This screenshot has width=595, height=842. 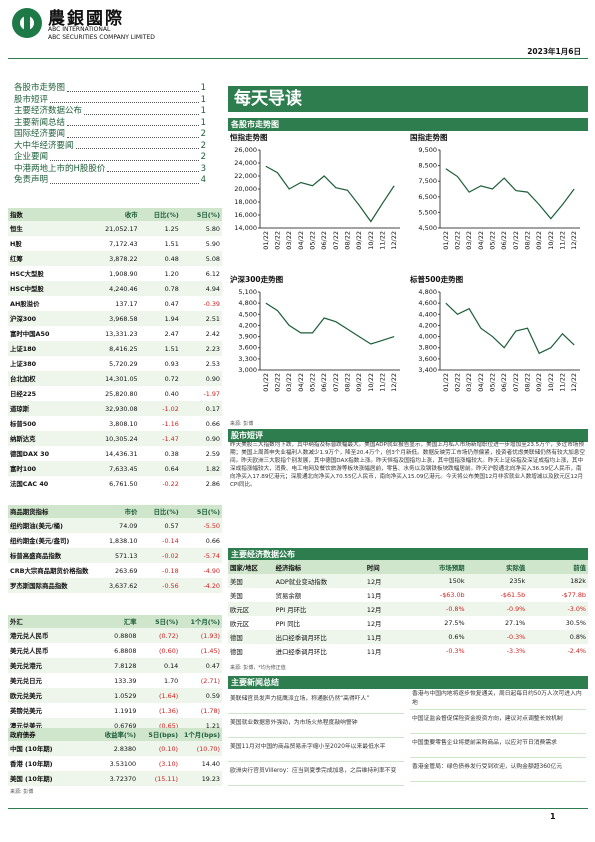 I want to click on table-cell: 2.23, so click(x=212, y=348).